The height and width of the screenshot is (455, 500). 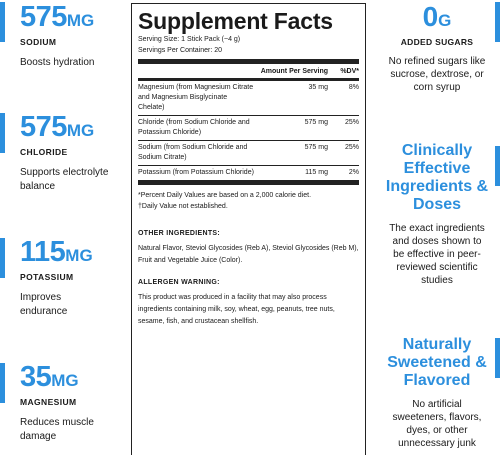 I want to click on footnote-dagger: †Daily Value not established., so click(x=183, y=207).